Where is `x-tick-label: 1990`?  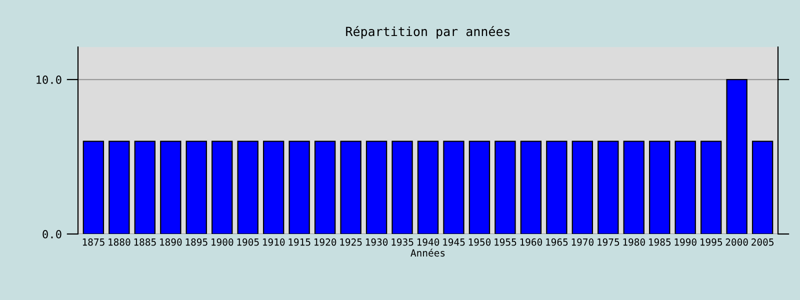
x-tick-label: 1990 is located at coordinates (685, 242).